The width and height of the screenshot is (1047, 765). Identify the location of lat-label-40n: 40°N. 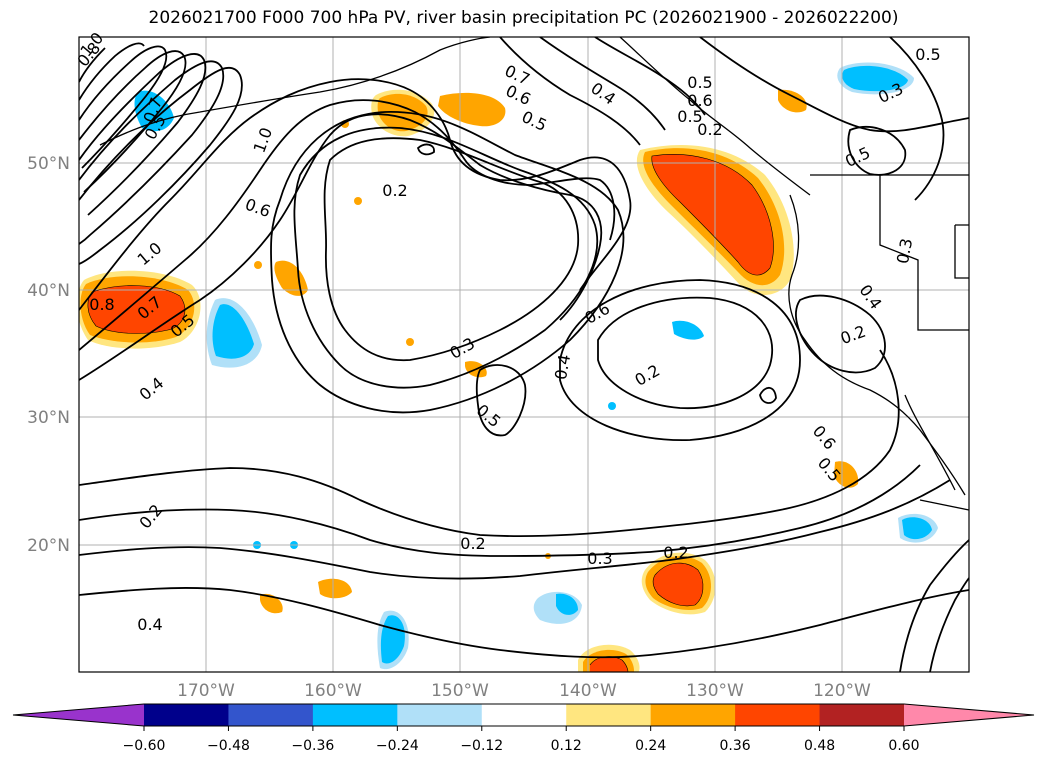
(48, 291).